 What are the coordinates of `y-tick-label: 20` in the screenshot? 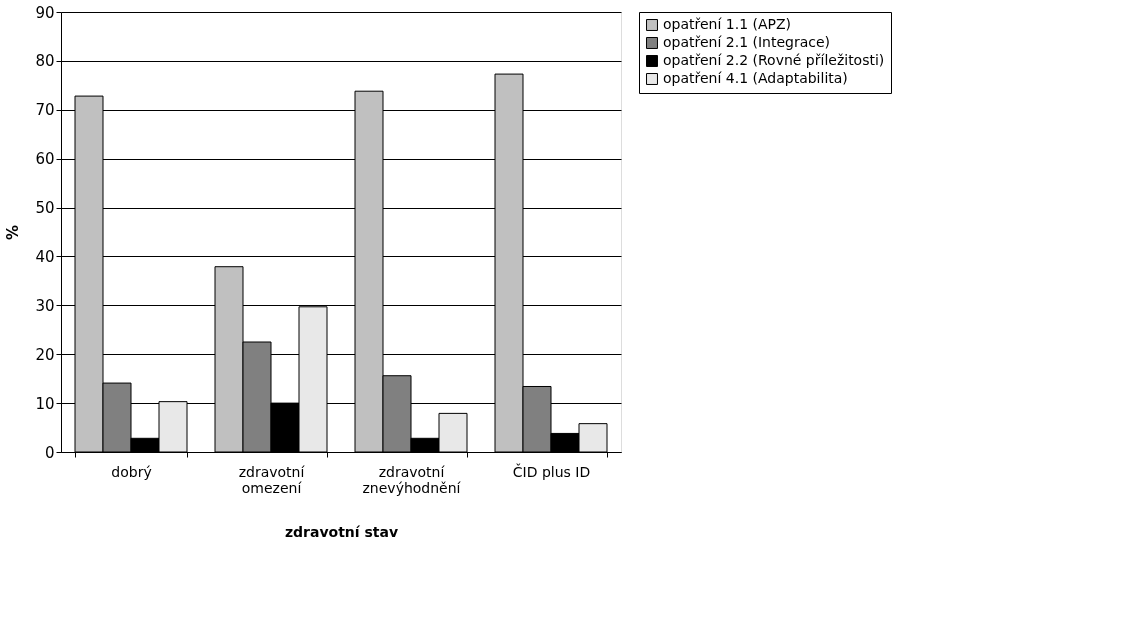 It's located at (45, 354).